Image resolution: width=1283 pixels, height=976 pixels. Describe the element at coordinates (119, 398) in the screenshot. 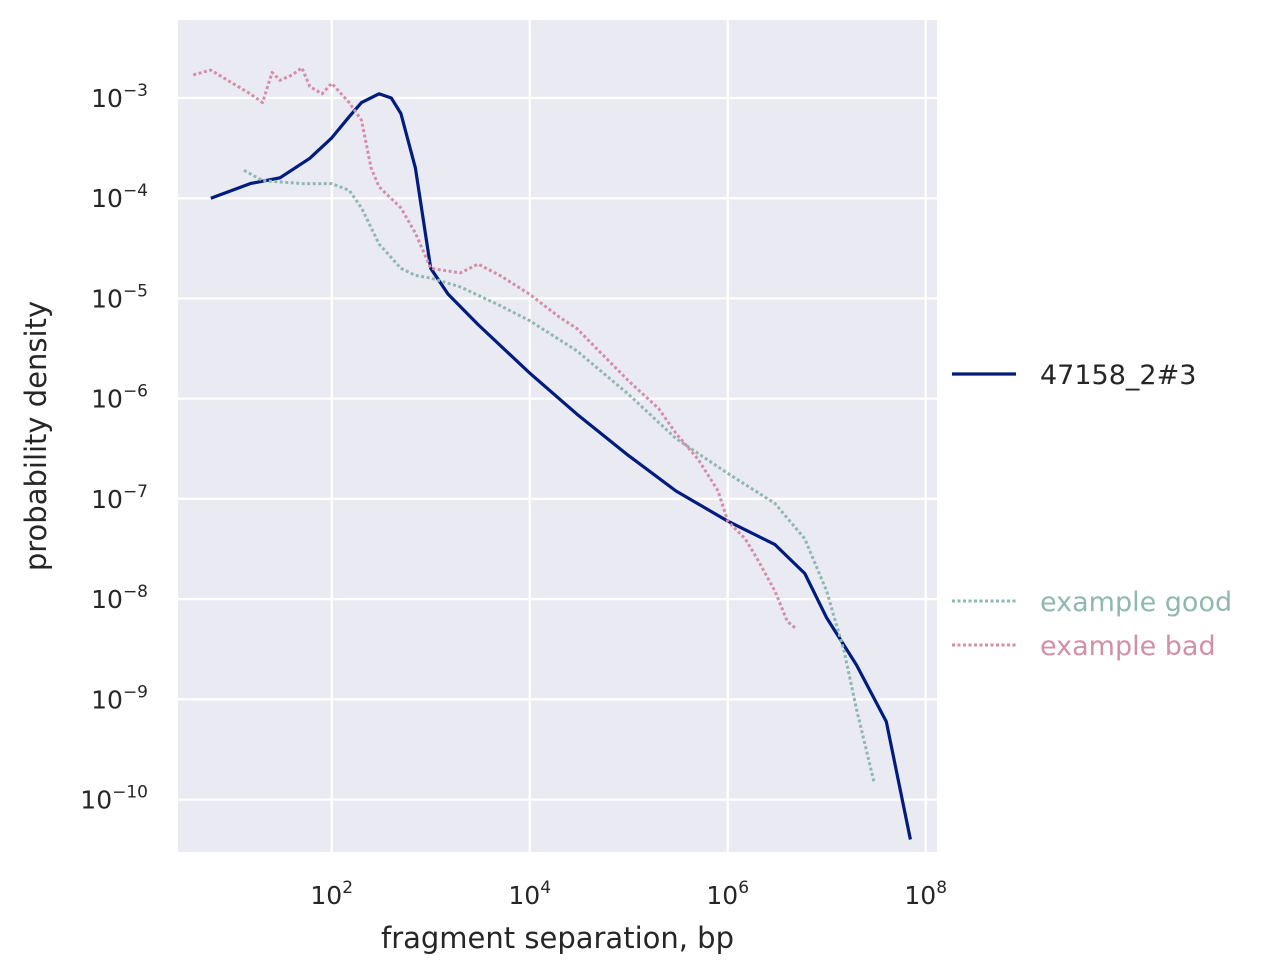

I see `y-tick-label: 10⁻⁶` at that location.